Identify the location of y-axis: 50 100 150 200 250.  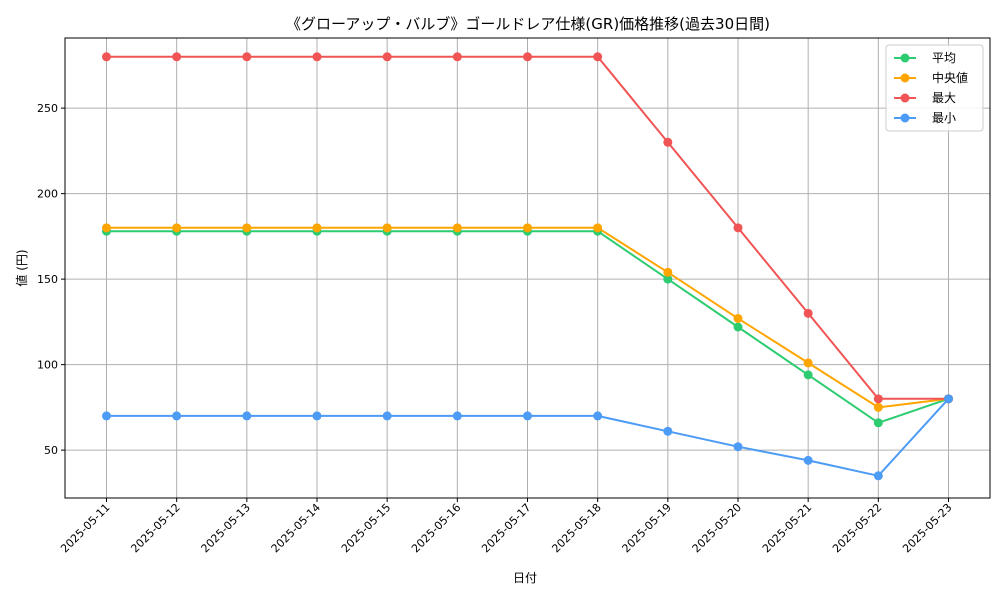
(51, 279).